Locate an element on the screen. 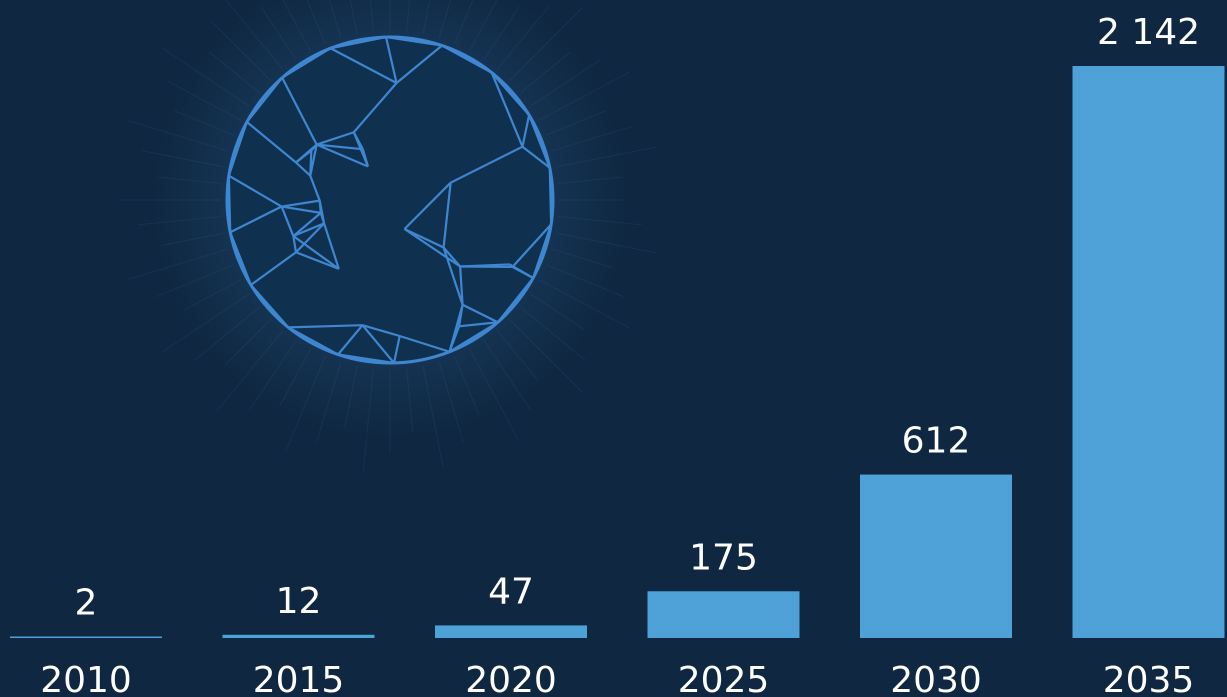  bar-2020 is located at coordinates (511, 631).